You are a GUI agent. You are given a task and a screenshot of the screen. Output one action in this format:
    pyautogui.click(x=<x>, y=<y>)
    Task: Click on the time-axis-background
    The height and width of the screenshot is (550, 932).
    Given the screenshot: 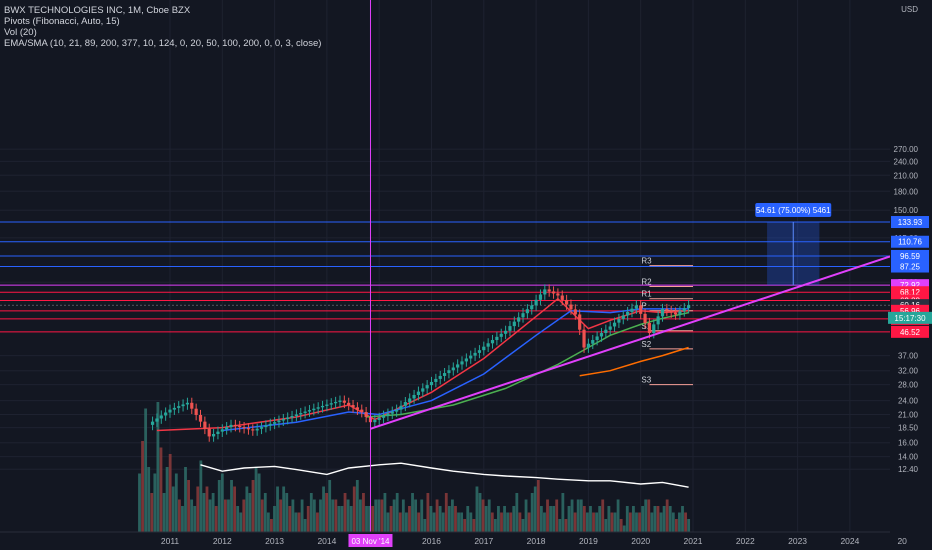 What is the action you would take?
    pyautogui.click(x=466, y=541)
    